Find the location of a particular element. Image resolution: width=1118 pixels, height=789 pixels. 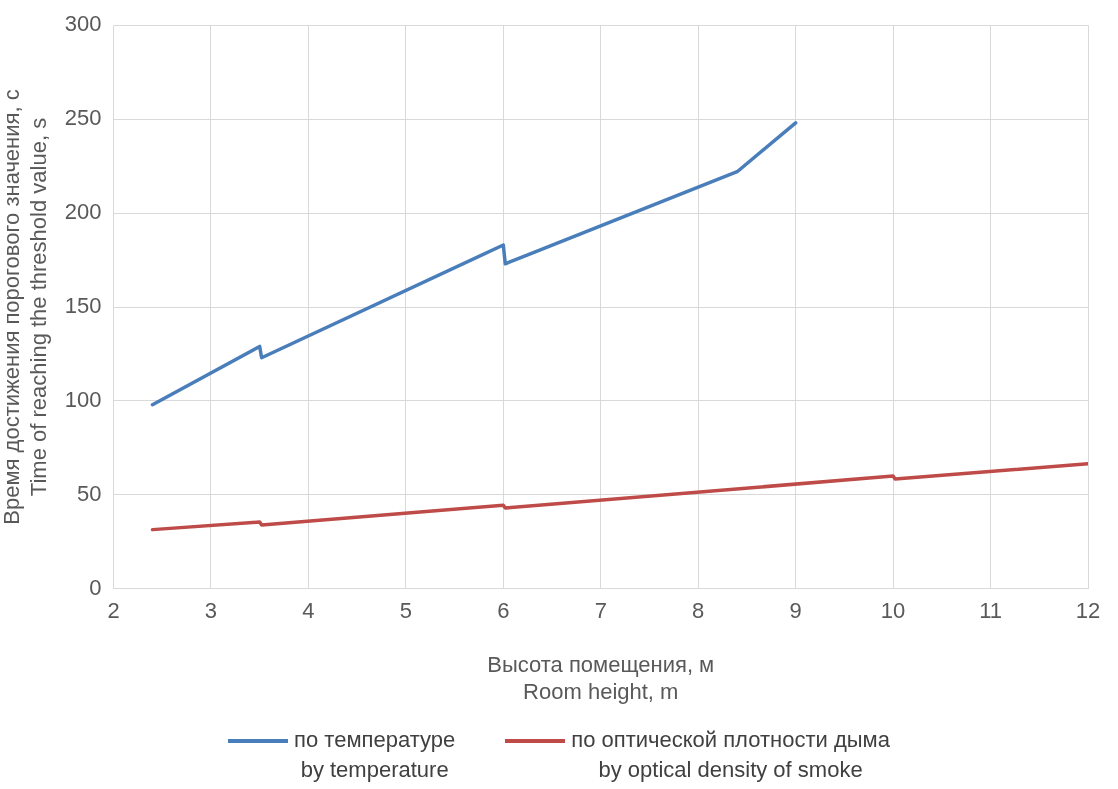

x-tick-label: 10 is located at coordinates (893, 611).